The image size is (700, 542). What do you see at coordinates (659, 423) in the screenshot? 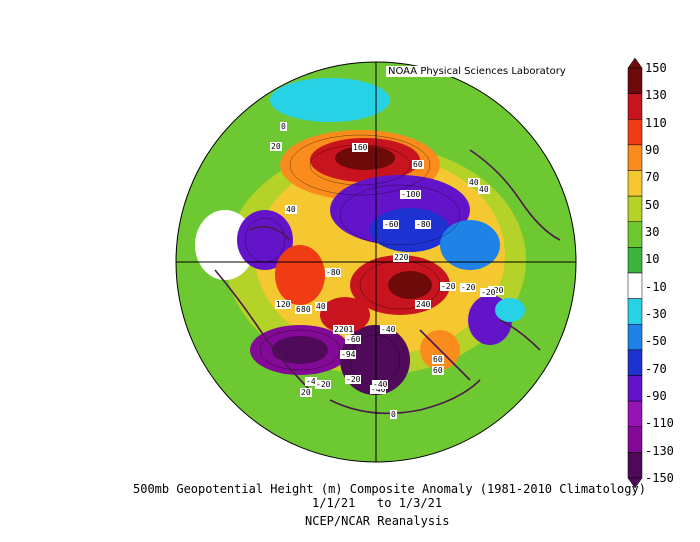
I see `colorbar-label: -110` at bounding box center [659, 423].